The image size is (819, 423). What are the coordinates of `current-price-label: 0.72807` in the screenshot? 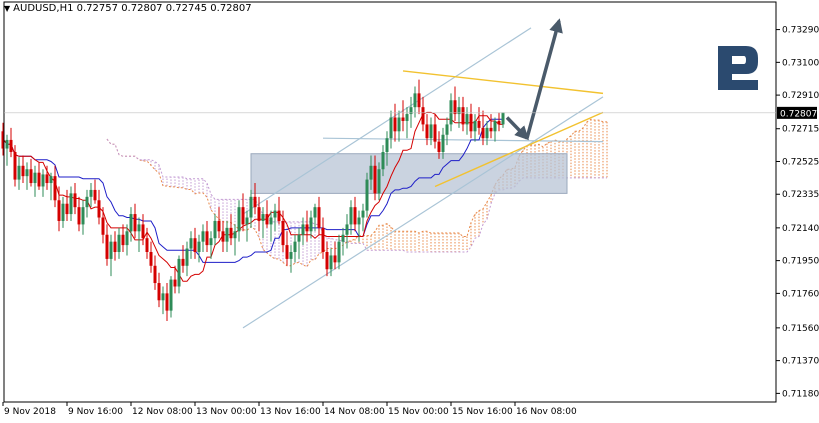 It's located at (798, 114).